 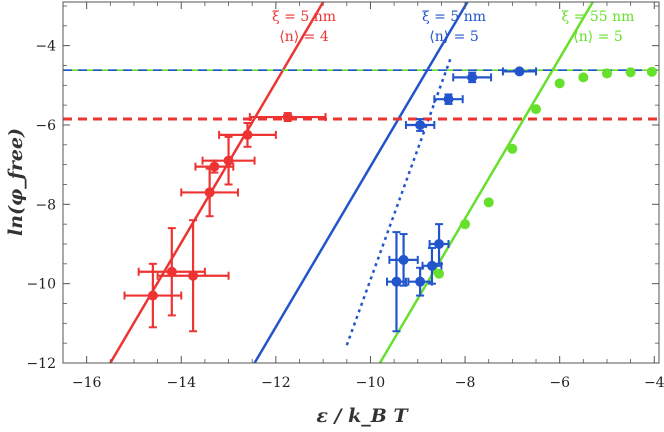 I want to click on annotation-red-line2: ⟨n⟩ = 4, so click(x=304, y=37).